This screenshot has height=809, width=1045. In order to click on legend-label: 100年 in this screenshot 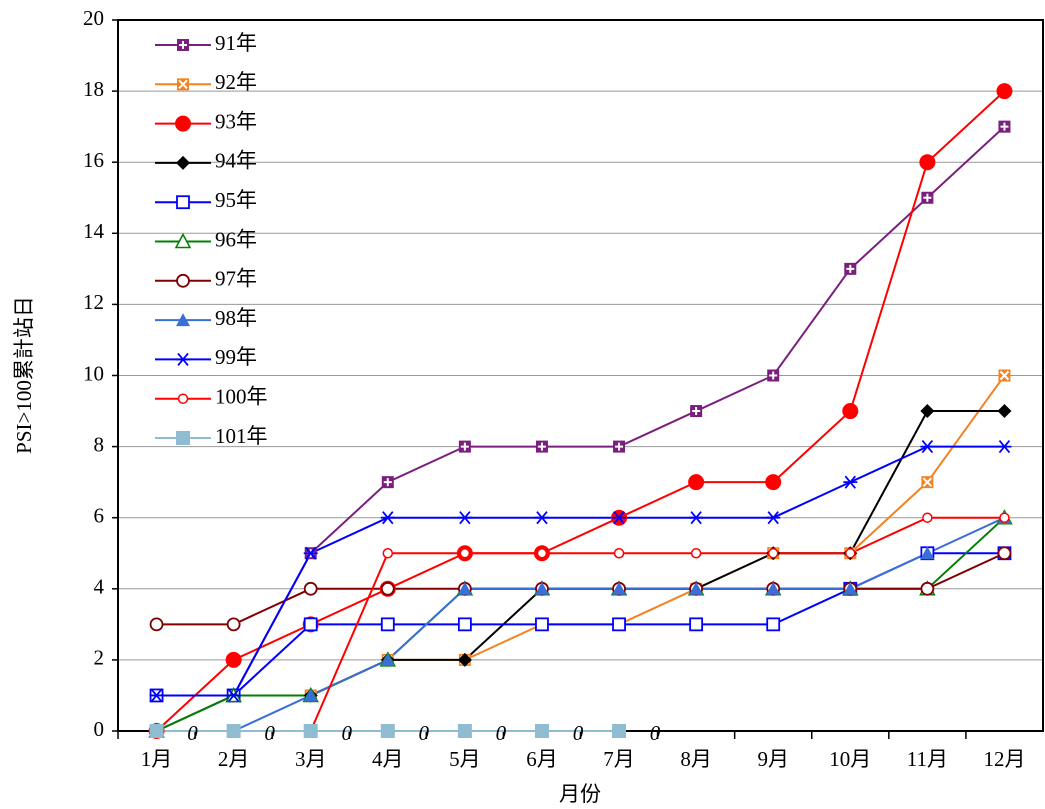, I will do `click(241, 397)`.